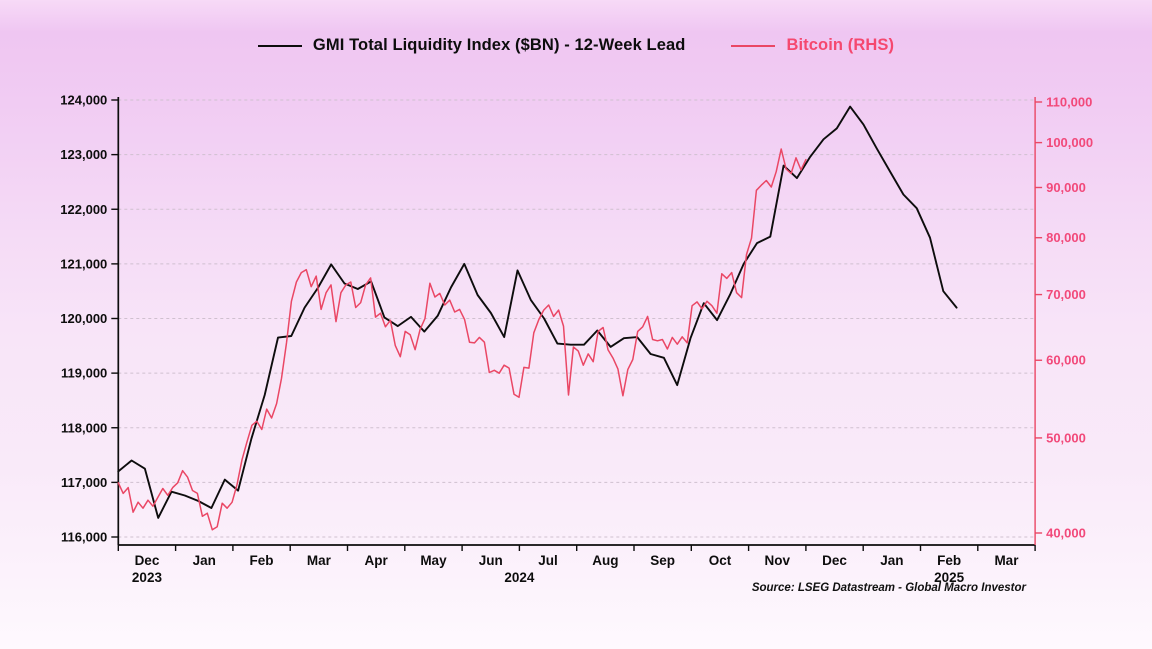 The height and width of the screenshot is (649, 1152). I want to click on year-label: 2025, so click(949, 577).